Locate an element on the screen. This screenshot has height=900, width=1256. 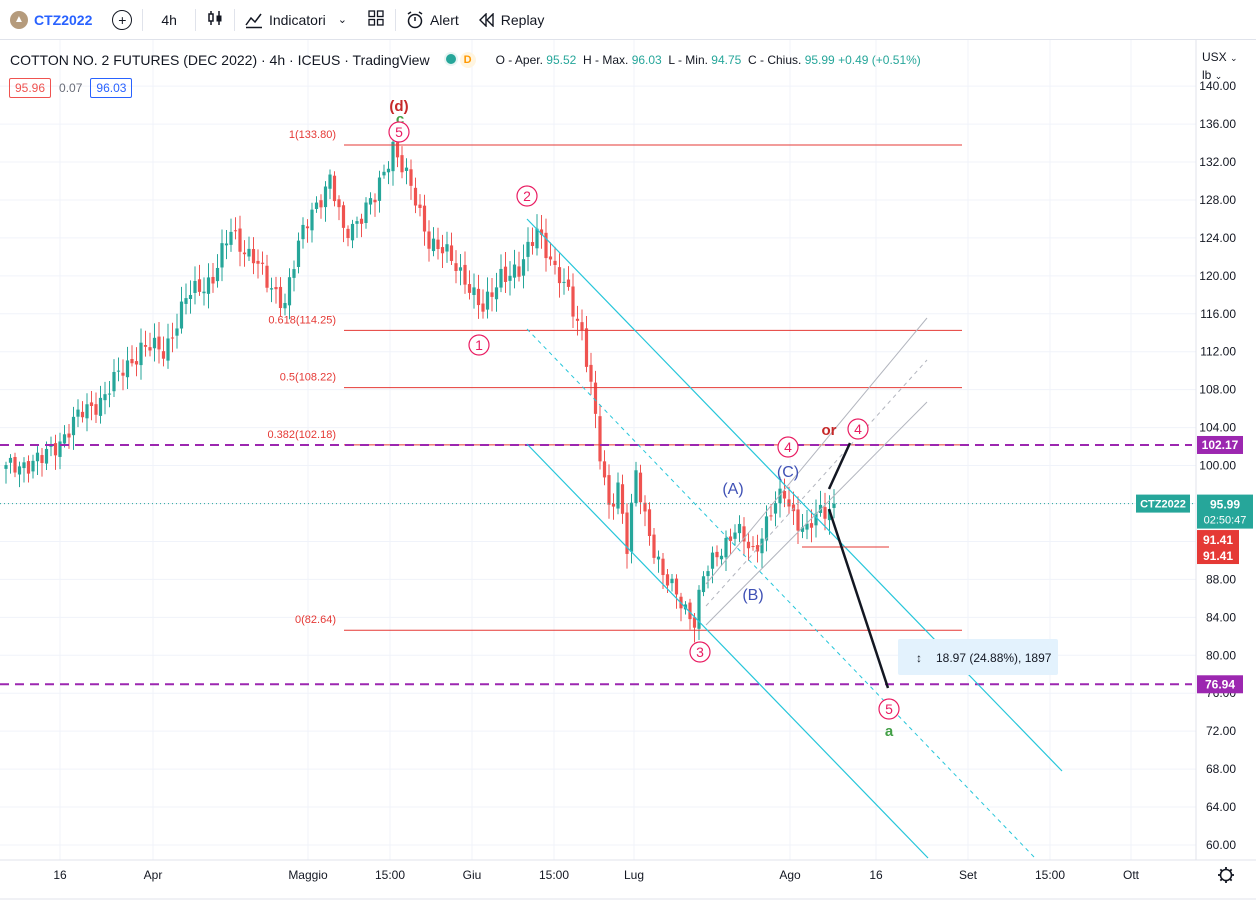
price-tick-label: 80.00 is located at coordinates (1221, 655).